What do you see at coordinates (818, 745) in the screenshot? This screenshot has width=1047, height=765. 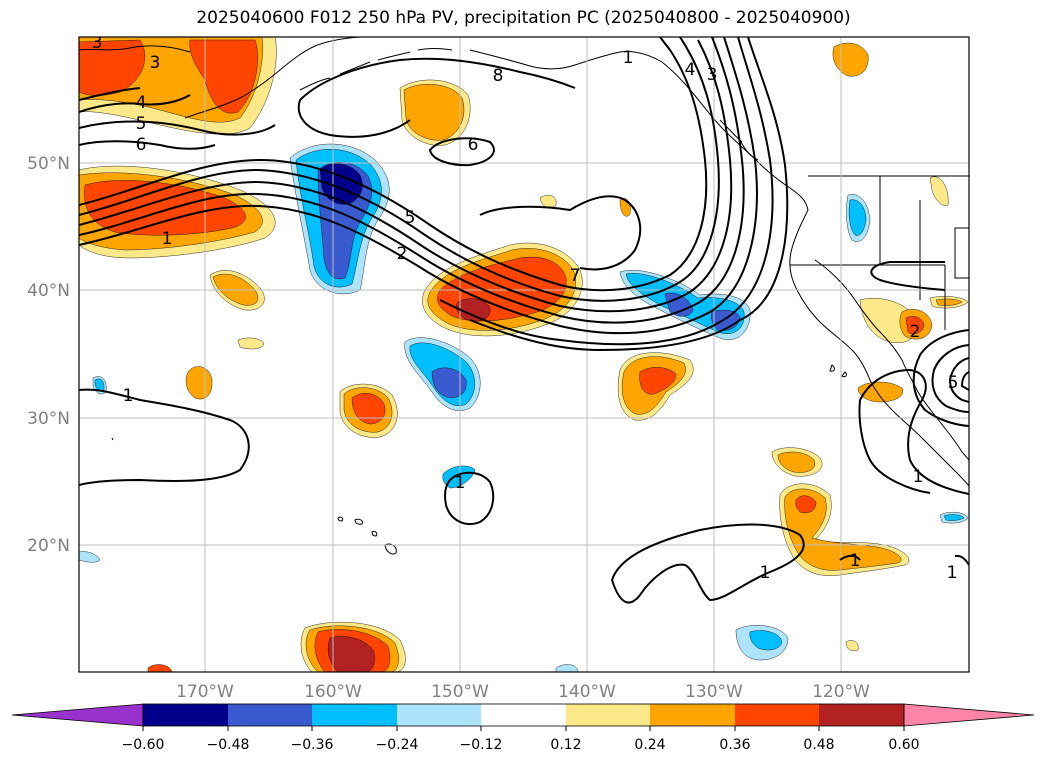 I see `colorbar-tick-label: 0.48` at bounding box center [818, 745].